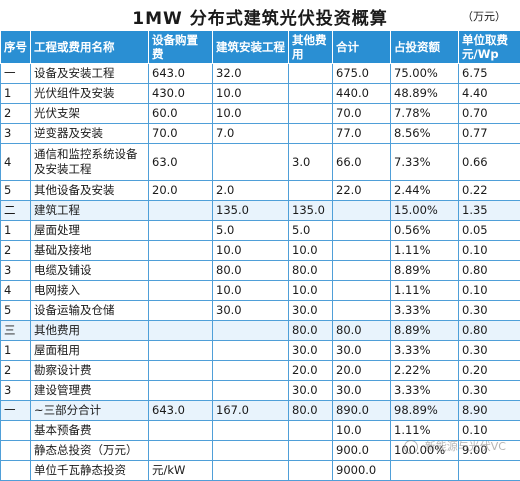 The height and width of the screenshot is (481, 520). I want to click on table-row: 3 建设管理费 30.0 30.0 3.33% 0.30, so click(260, 391).